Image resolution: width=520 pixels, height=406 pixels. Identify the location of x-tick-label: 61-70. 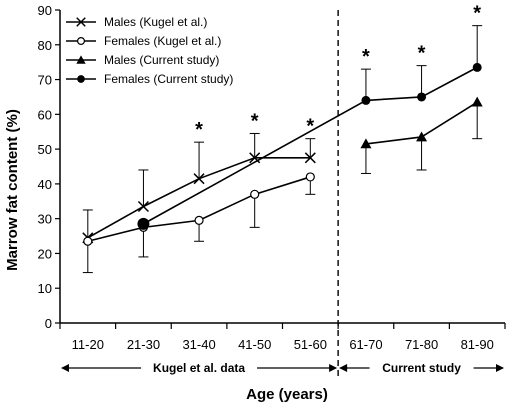
(365, 344).